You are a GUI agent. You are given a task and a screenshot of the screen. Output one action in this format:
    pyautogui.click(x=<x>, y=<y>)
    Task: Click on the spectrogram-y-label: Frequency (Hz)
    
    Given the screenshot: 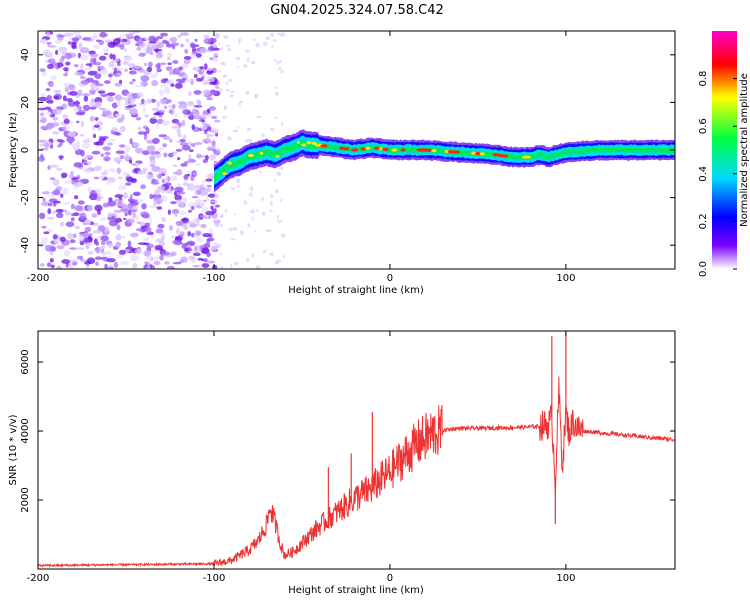 What is the action you would take?
    pyautogui.click(x=13, y=150)
    